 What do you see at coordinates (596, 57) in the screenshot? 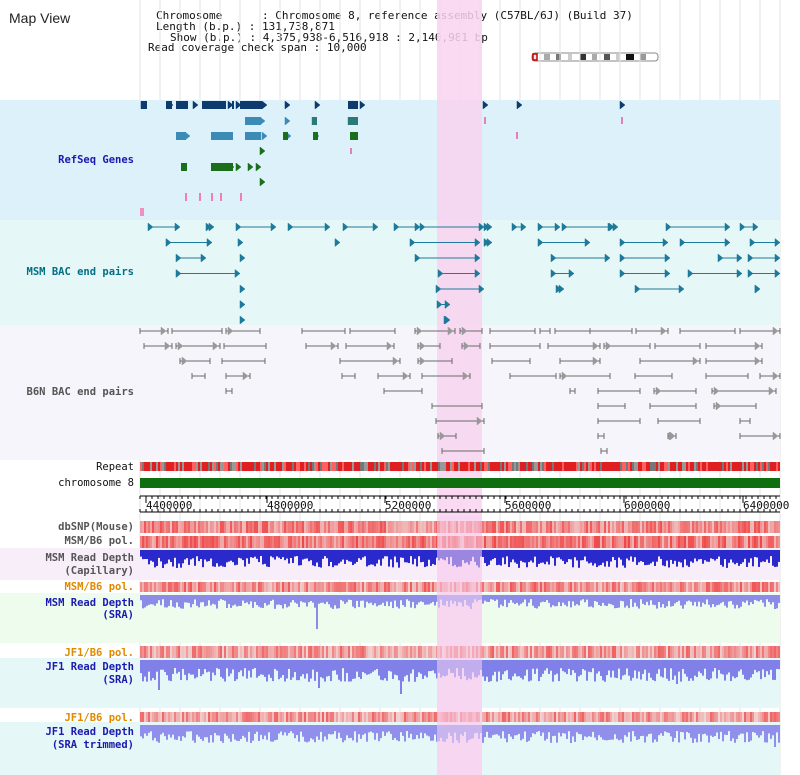
I see `chromosome-ideogram` at bounding box center [596, 57].